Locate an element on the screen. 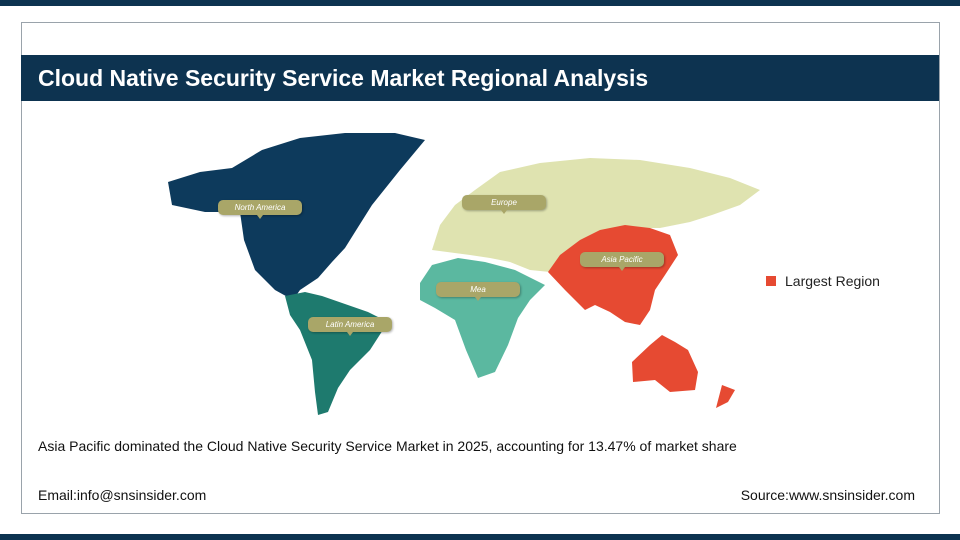 The image size is (960, 540). region-europe is located at coordinates (596, 215).